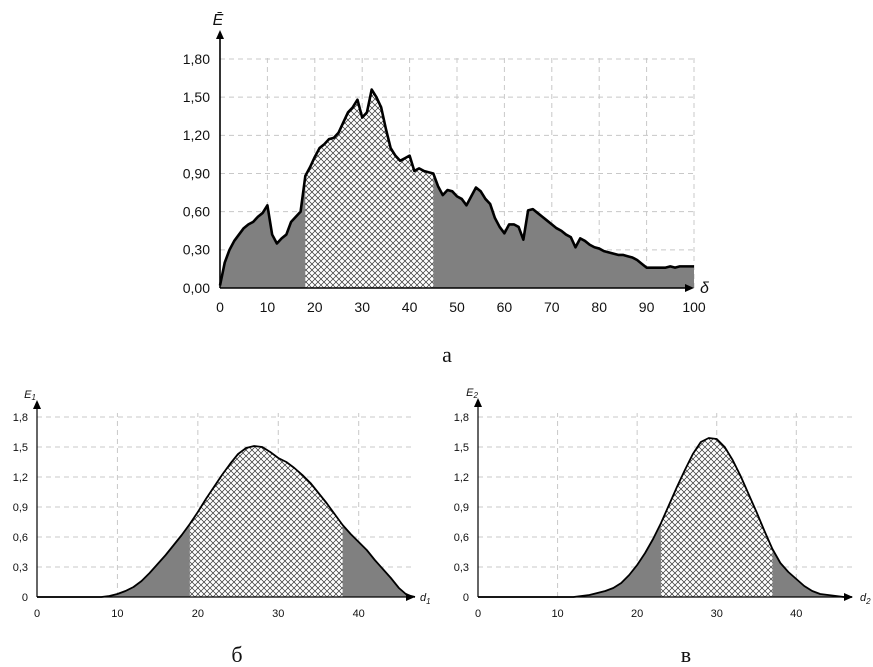 This screenshot has height=667, width=873. I want to click on x-axis-label: d1, so click(425, 599).